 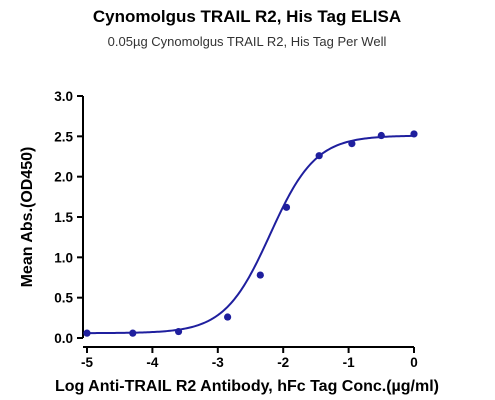 I want to click on x-tick-label: 0, so click(x=414, y=362).